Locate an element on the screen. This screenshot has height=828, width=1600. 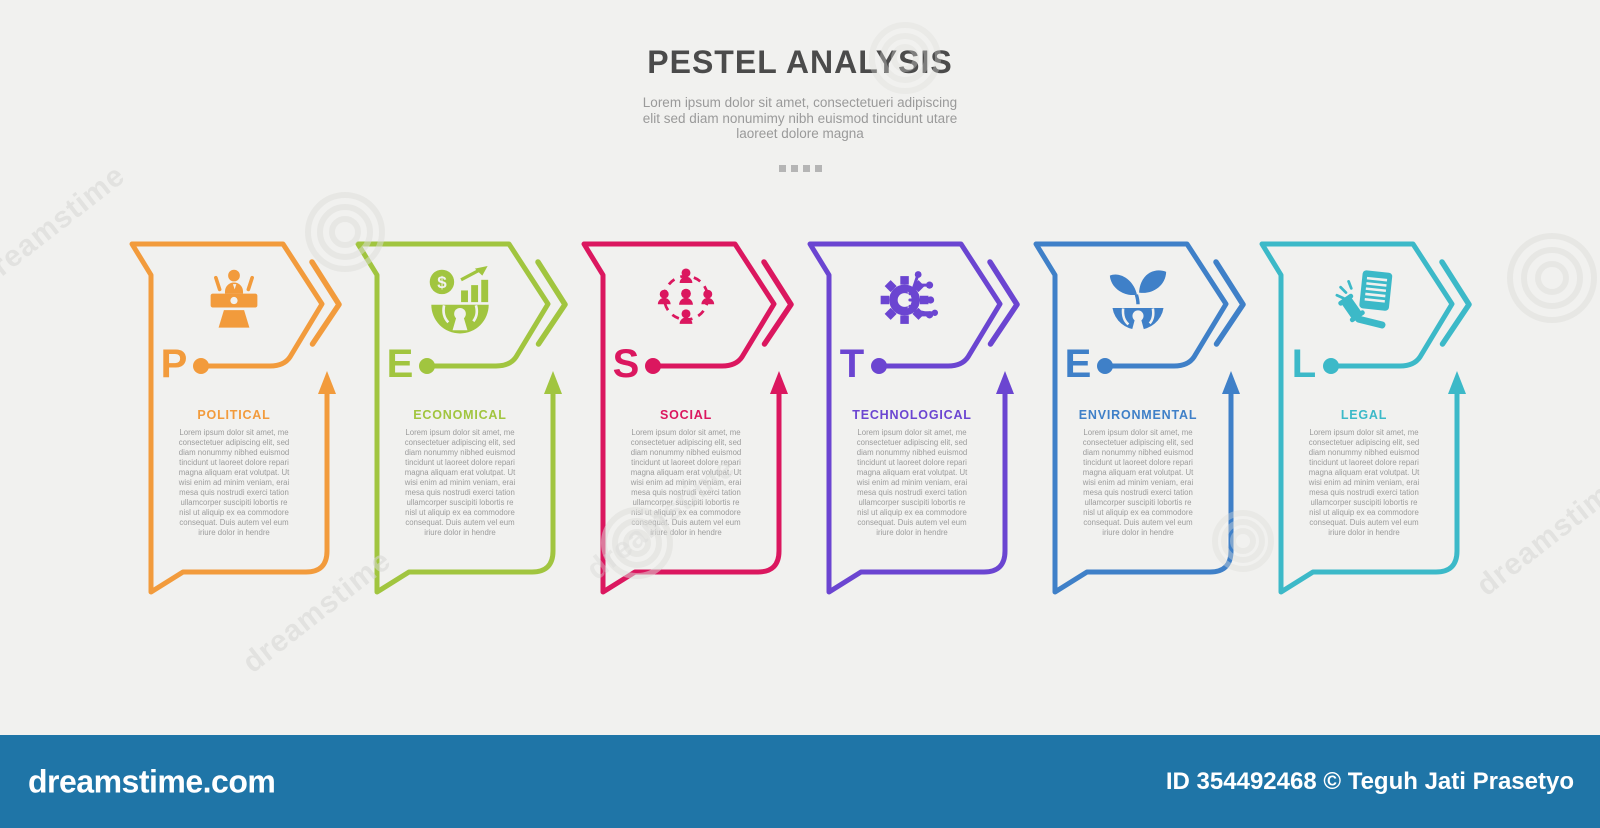
divider-squares is located at coordinates (800, 168).